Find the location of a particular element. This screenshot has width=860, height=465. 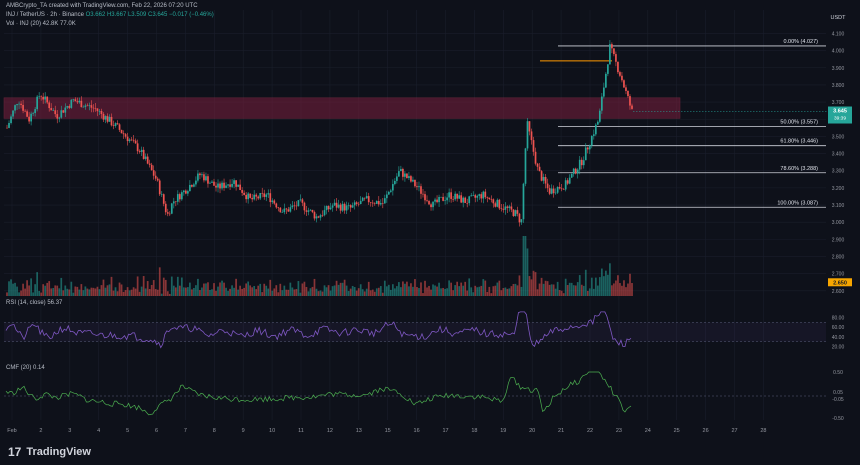

fib-level-label: 61.80% (3.446) is located at coordinates (799, 142).